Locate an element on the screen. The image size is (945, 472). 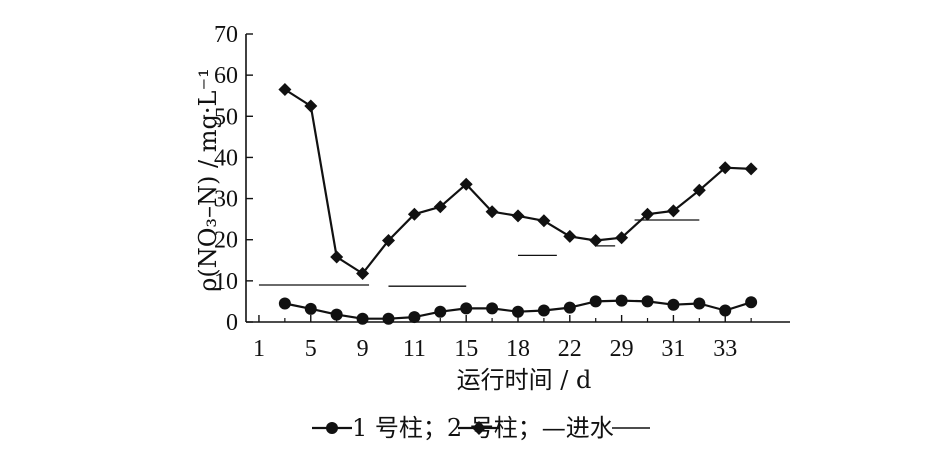
x-tick-label: 1 is located at coordinates (259, 349).